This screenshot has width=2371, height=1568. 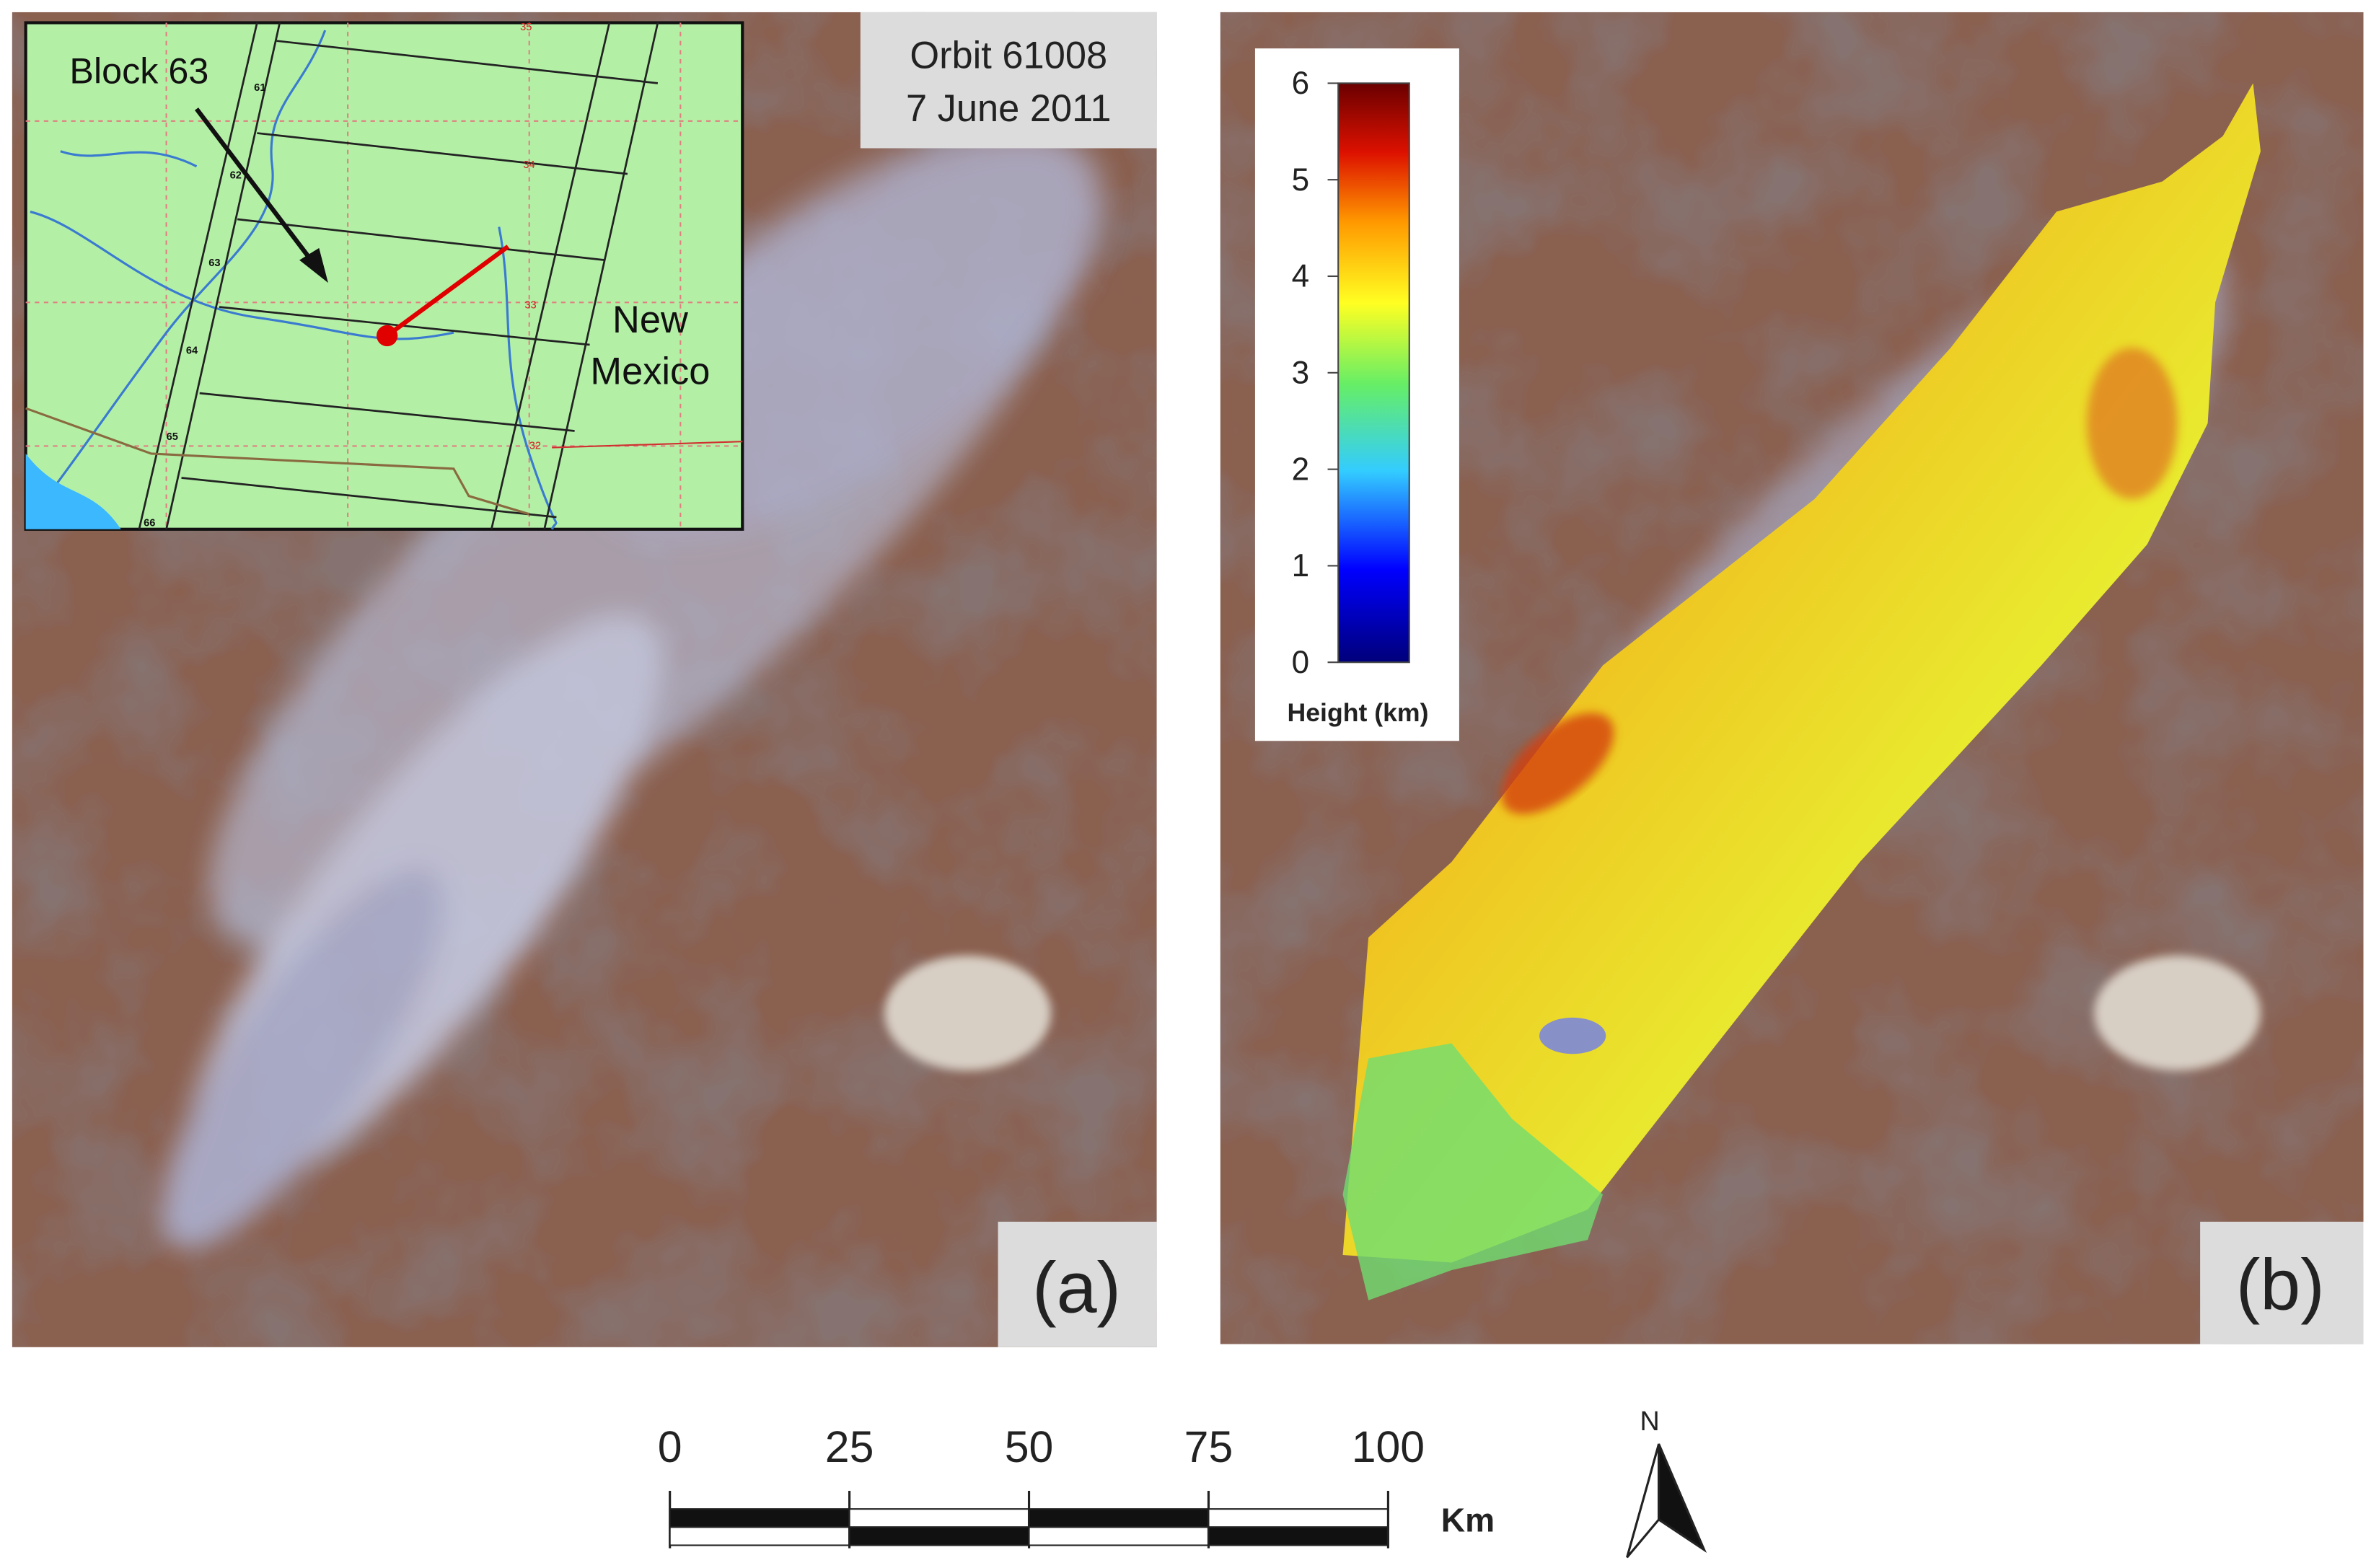 I want to click on colorbar-tick-label: 3, so click(x=1300, y=373).